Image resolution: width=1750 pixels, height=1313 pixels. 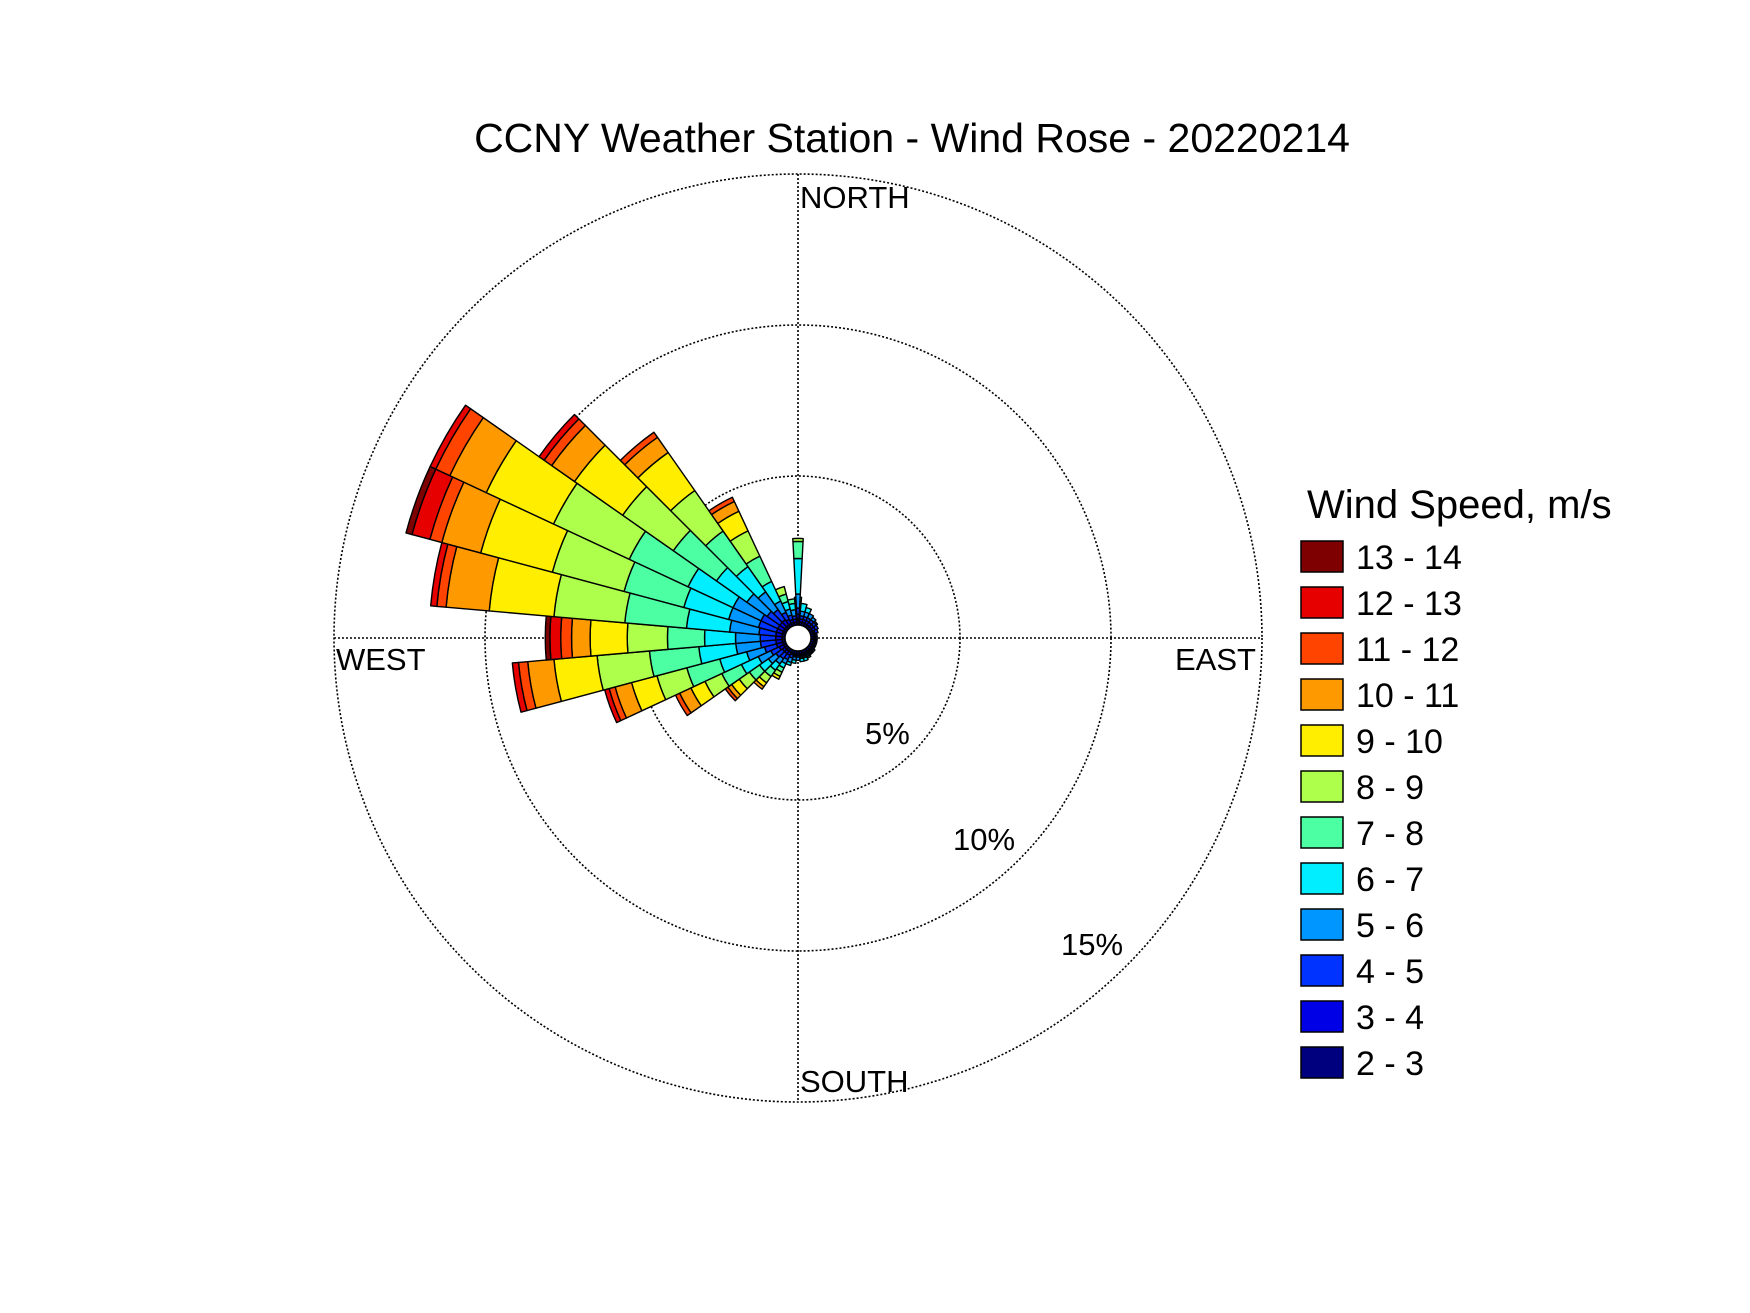 I want to click on ring-label-10: 10%, so click(x=984, y=839).